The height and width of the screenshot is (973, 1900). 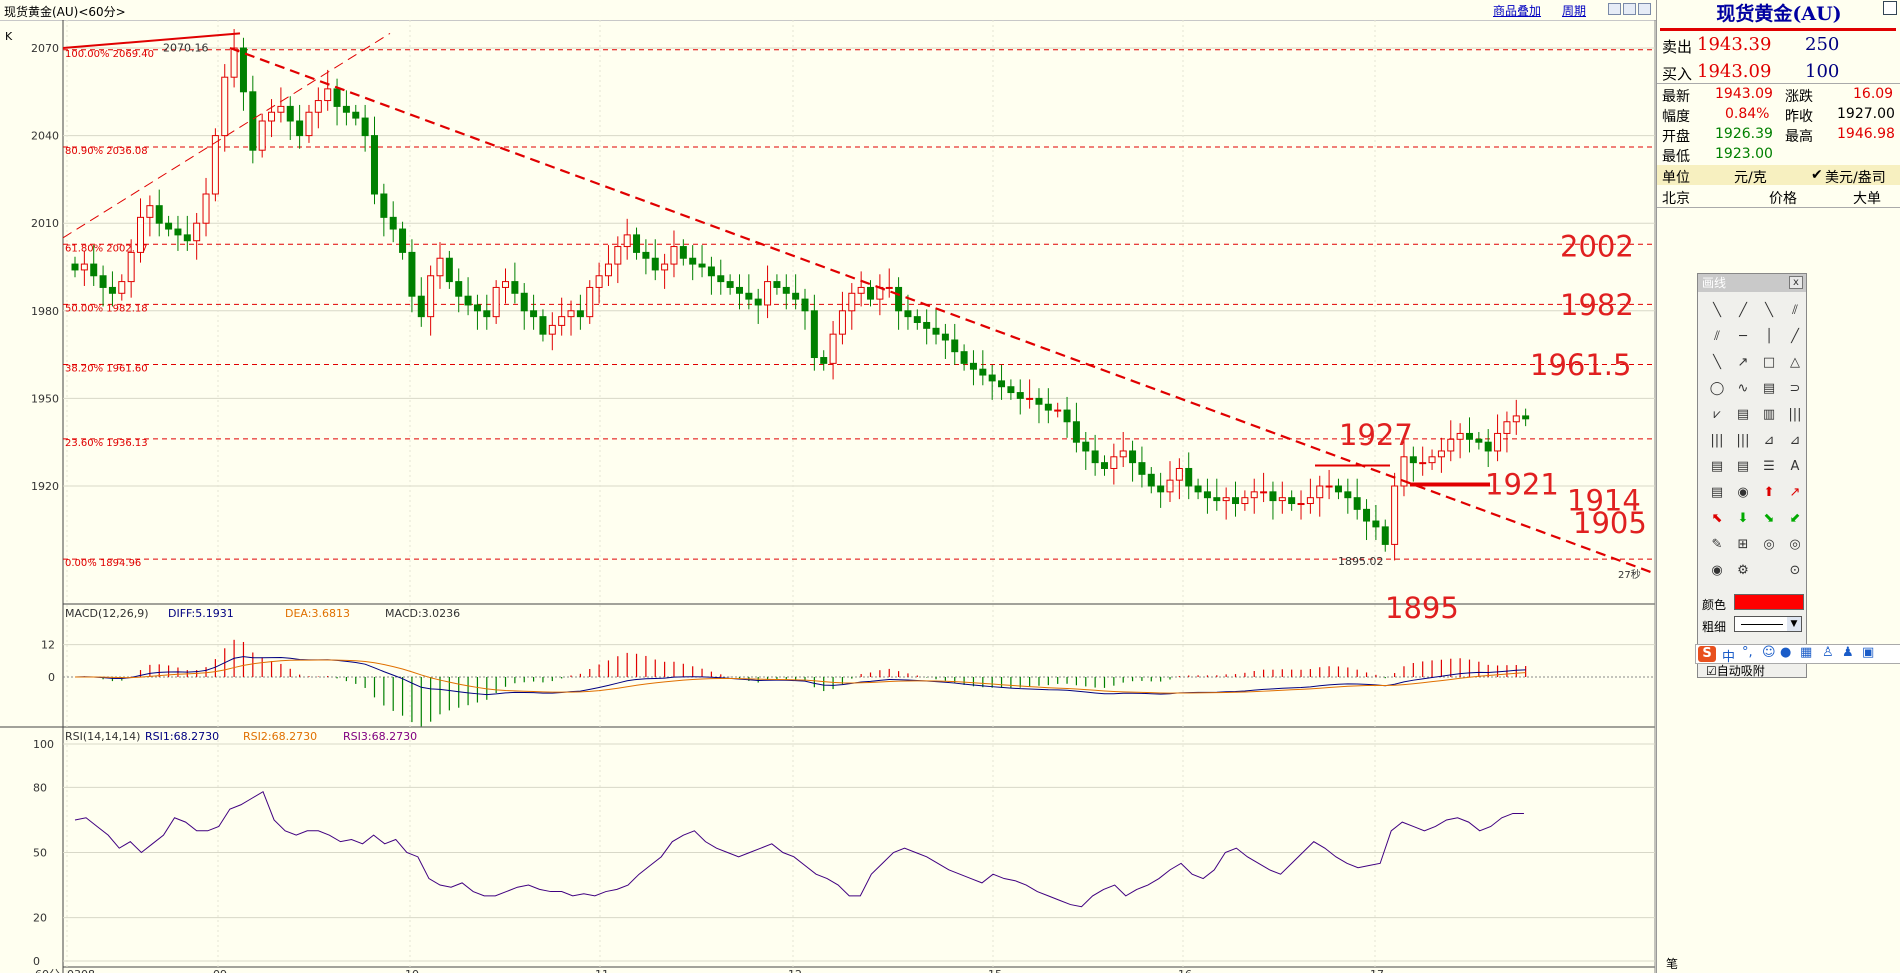 I want to click on timezone-tool-icon: |||, so click(x=1743, y=440).